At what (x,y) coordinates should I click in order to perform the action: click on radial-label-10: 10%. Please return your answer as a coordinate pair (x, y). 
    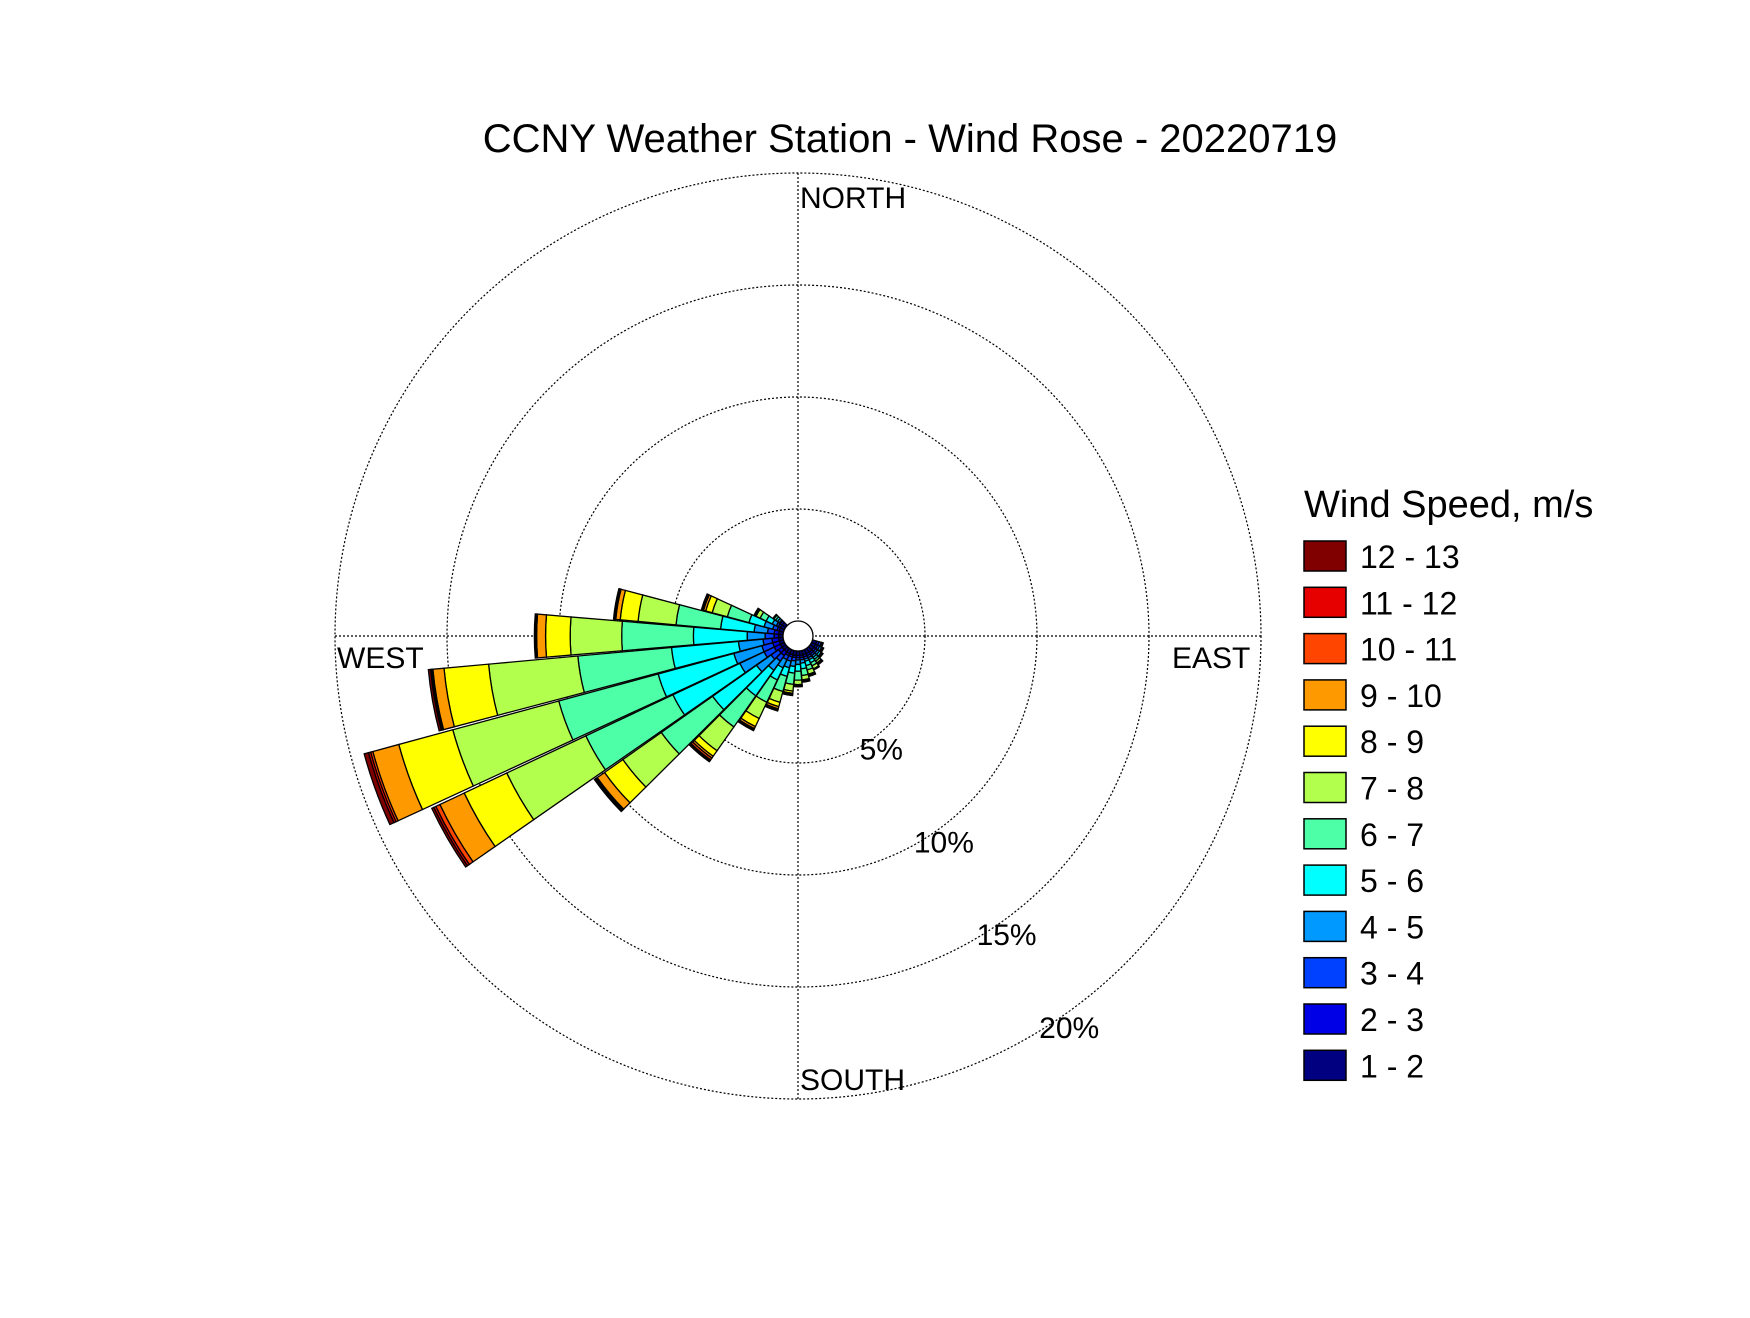
    Looking at the image, I should click on (944, 842).